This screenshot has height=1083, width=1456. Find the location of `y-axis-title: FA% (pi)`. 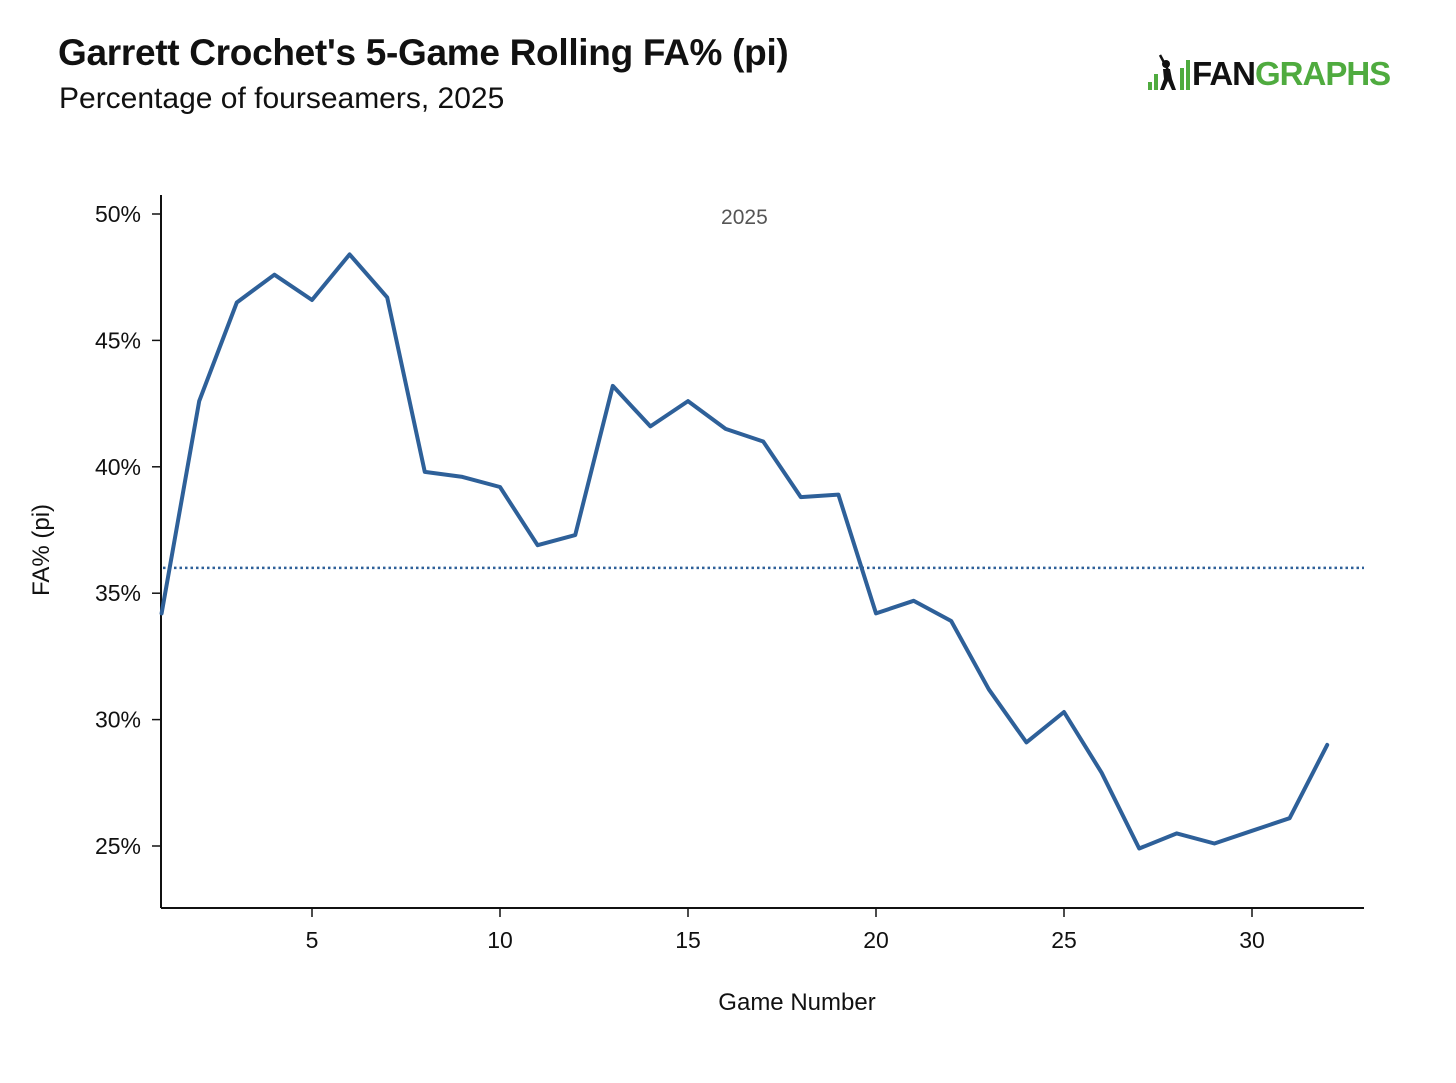

y-axis-title: FA% (pi) is located at coordinates (41, 550).